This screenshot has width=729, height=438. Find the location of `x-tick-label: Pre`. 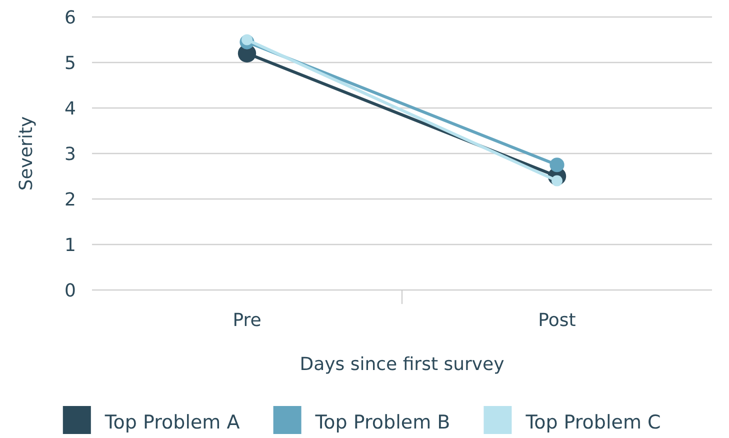

x-tick-label: Pre is located at coordinates (247, 320).